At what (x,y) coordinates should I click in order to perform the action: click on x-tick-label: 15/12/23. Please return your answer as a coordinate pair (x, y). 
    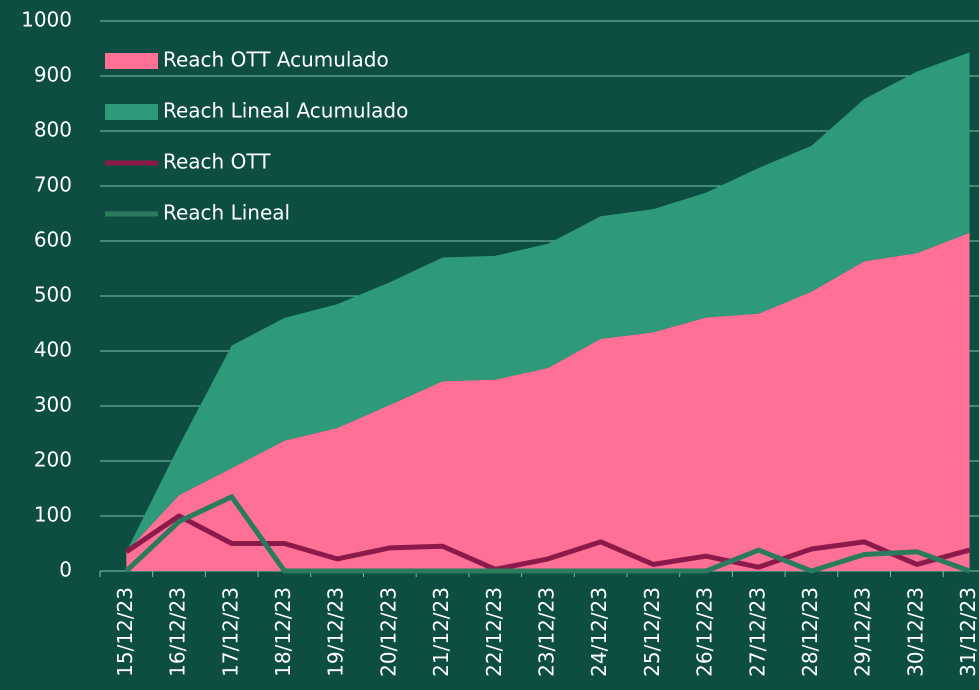
    Looking at the image, I should click on (125, 632).